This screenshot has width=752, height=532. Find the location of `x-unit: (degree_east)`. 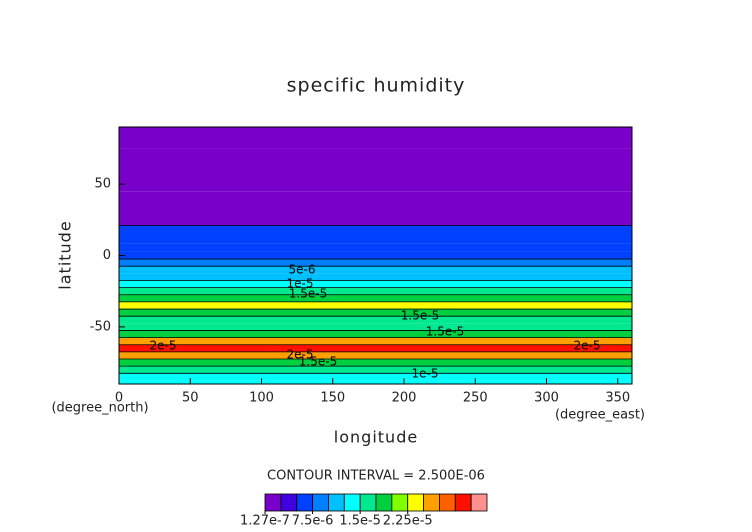

x-unit: (degree_east) is located at coordinates (600, 415).